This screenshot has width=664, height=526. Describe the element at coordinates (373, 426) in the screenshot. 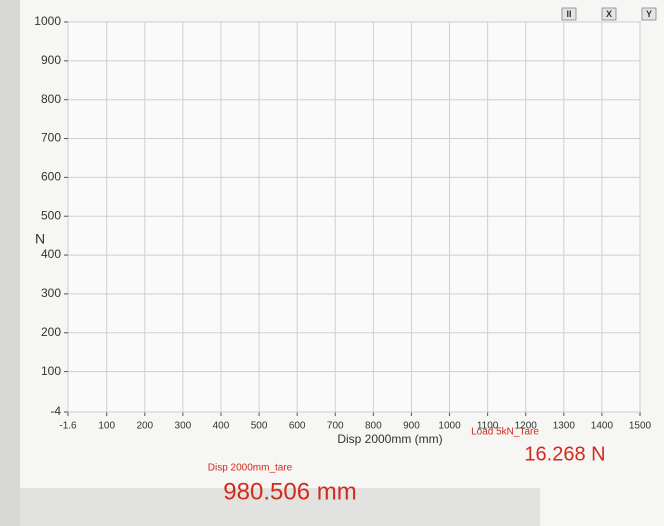

I see `x-tick-label: 800` at that location.